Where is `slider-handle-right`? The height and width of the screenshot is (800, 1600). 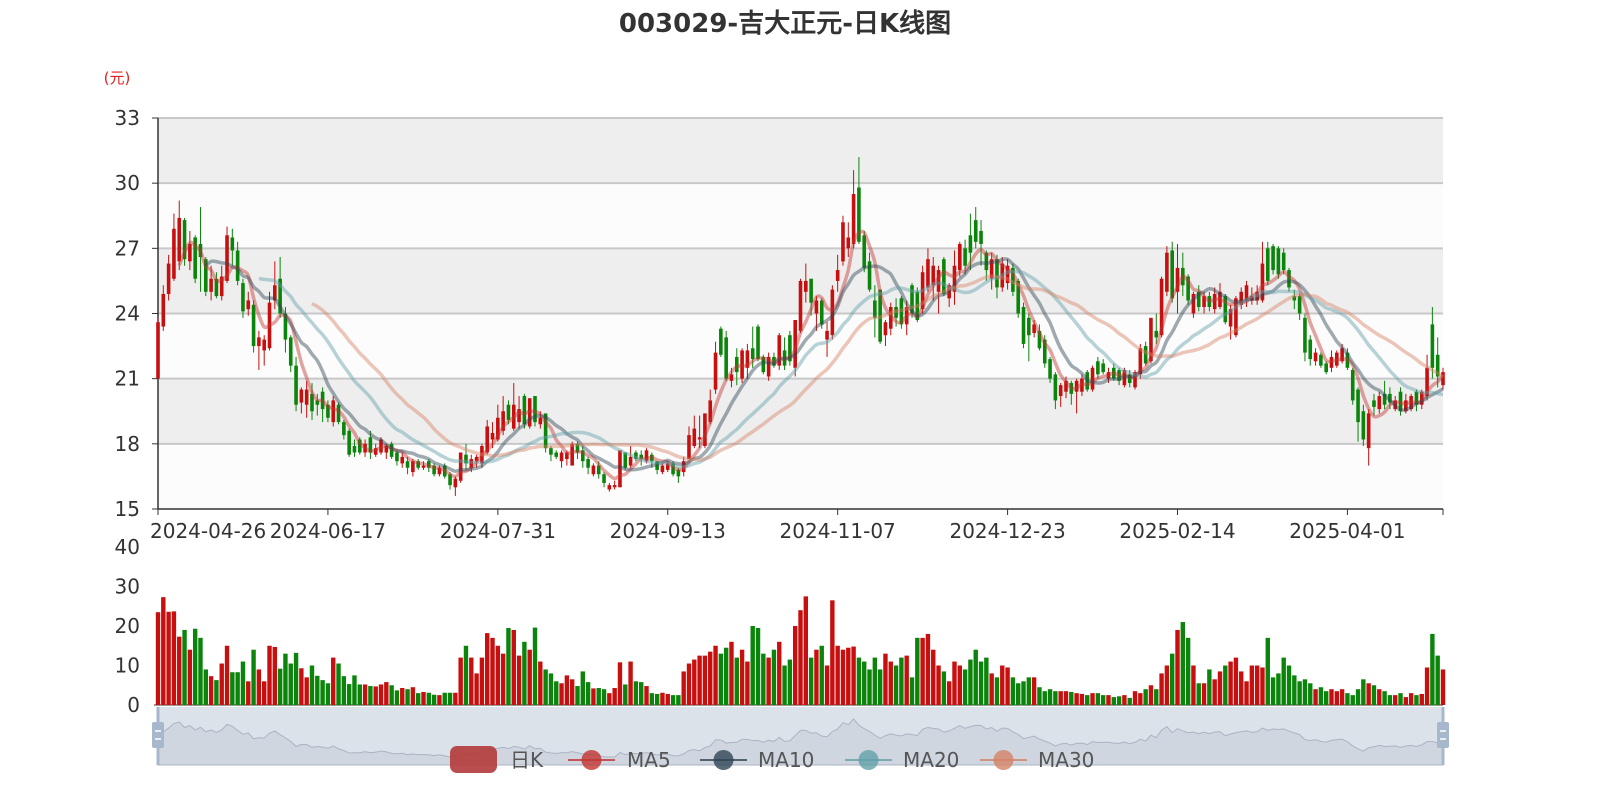
slider-handle-right is located at coordinates (1443, 736).